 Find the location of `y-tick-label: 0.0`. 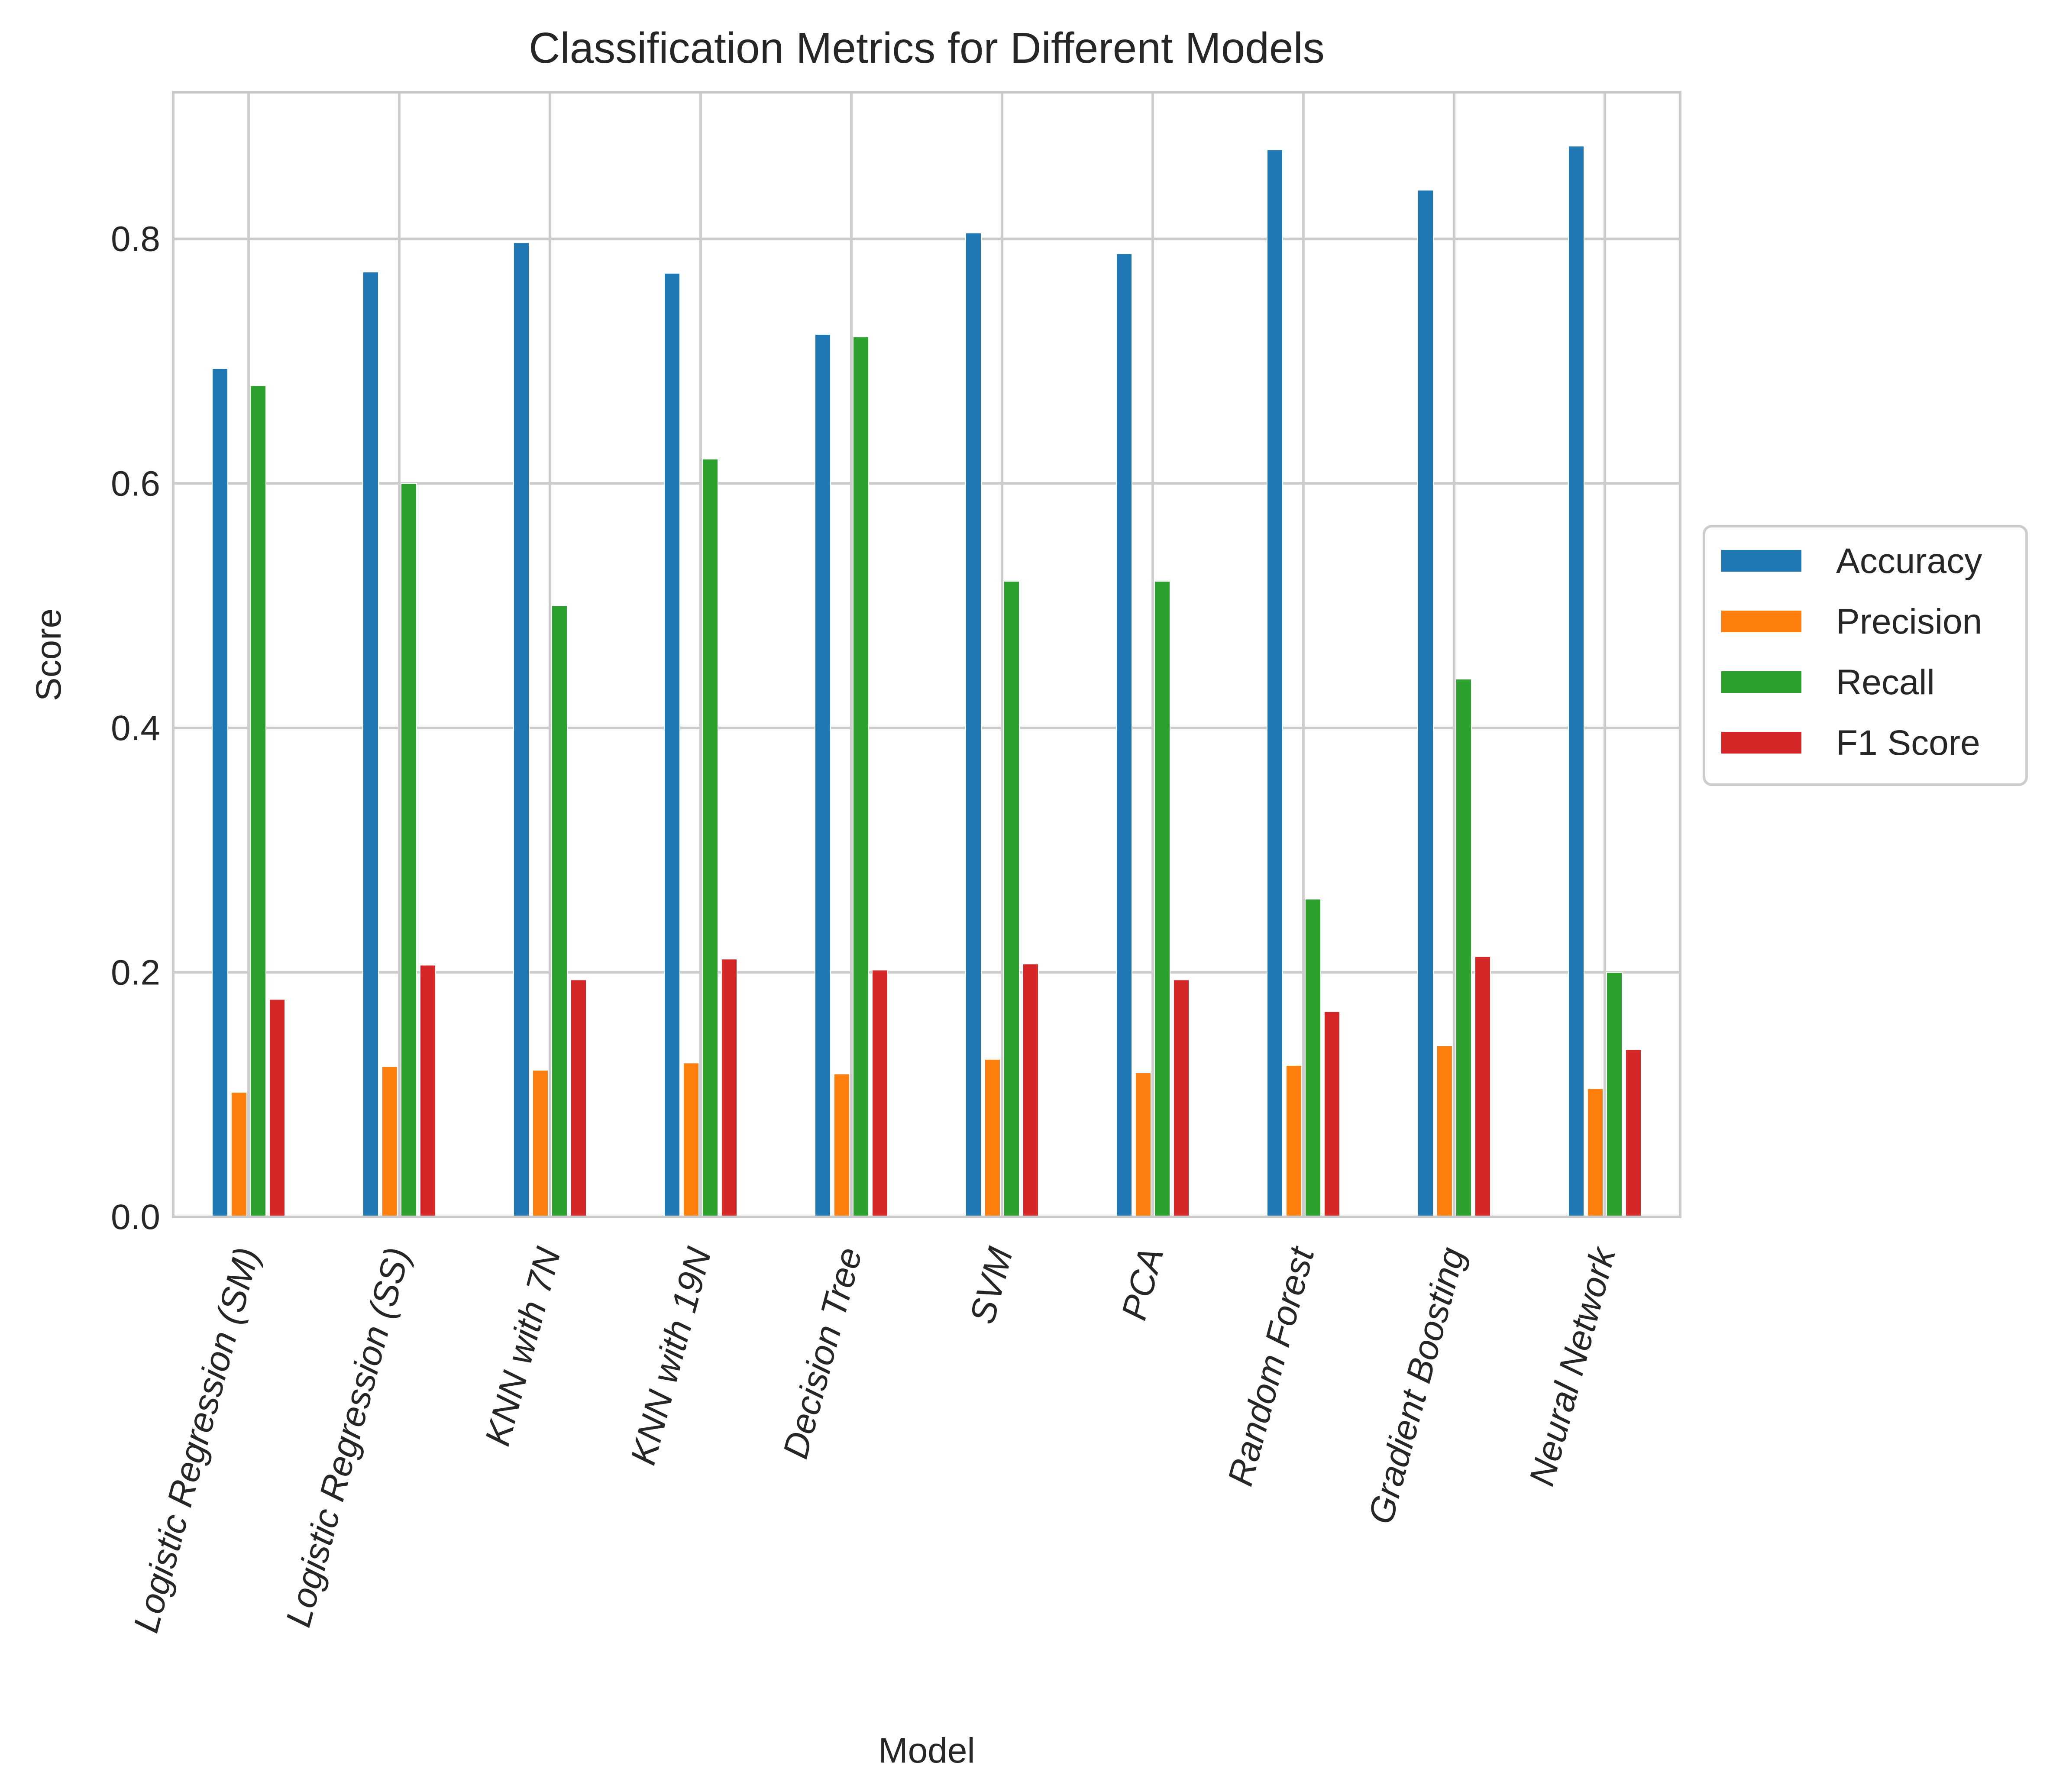

y-tick-label: 0.0 is located at coordinates (135, 1217).